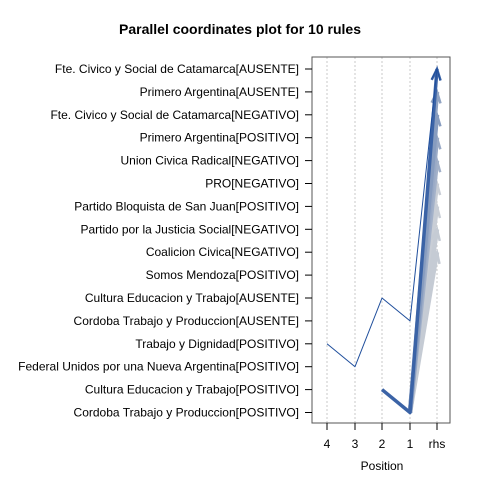  What do you see at coordinates (382, 466) in the screenshot?
I see `x-axis-label: Position` at bounding box center [382, 466].